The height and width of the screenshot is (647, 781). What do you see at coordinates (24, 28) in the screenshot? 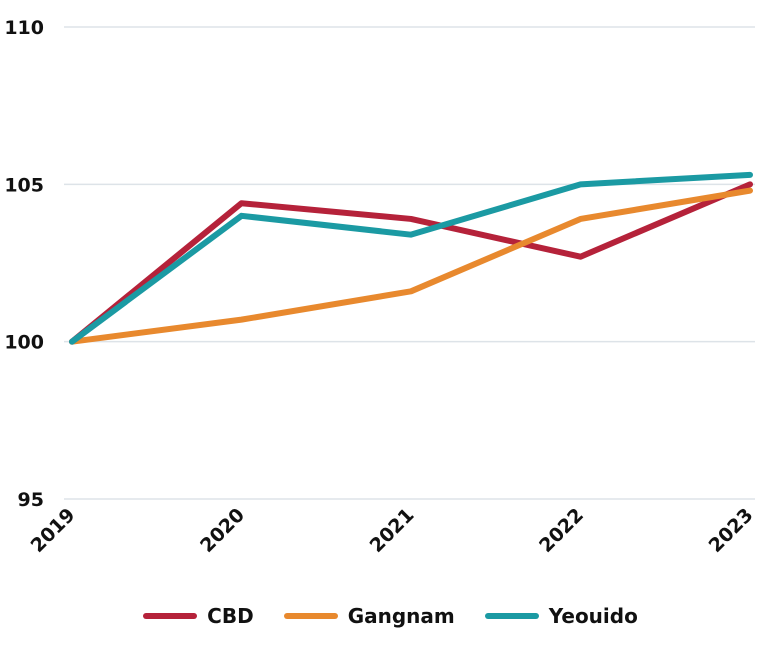
I see `y-tick-110: 110` at bounding box center [24, 28].